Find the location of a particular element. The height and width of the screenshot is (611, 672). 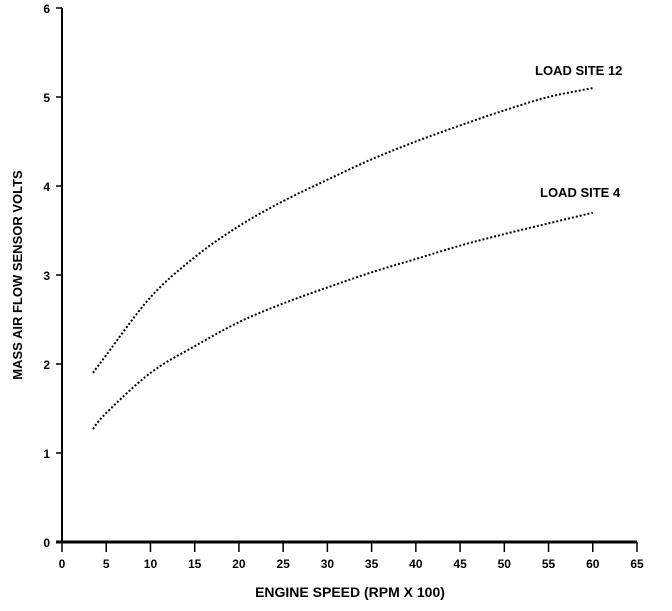

x-tick-label: 40 is located at coordinates (416, 564).